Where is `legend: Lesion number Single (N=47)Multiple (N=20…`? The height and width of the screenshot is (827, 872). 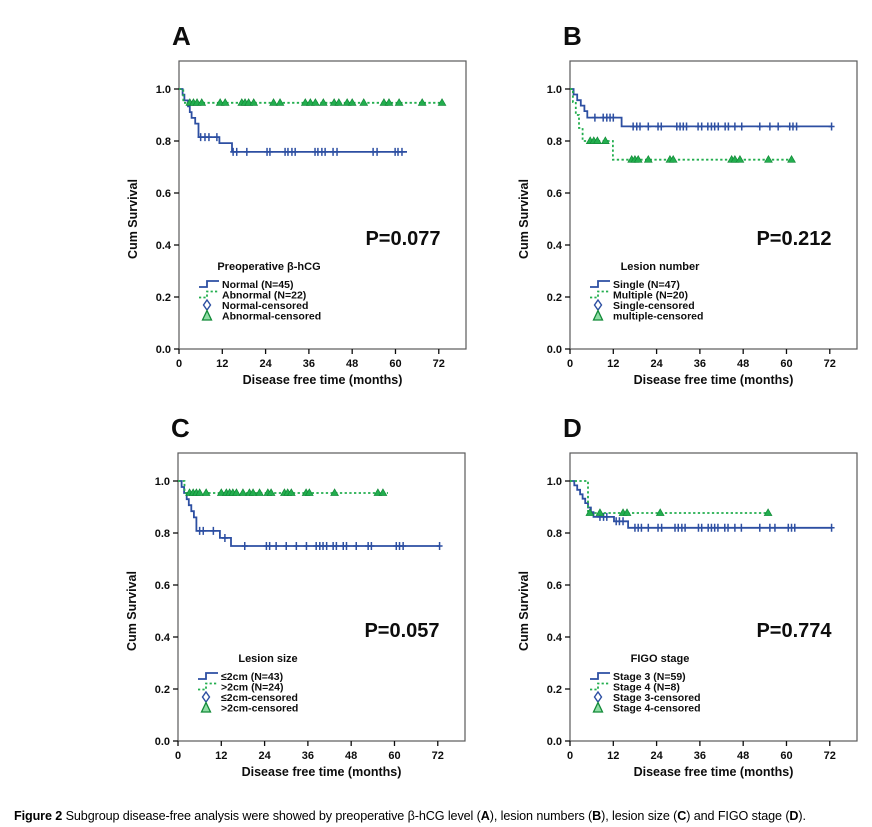
legend: Lesion number Single (N=47)Multiple (N=20… is located at coordinates (646, 292).